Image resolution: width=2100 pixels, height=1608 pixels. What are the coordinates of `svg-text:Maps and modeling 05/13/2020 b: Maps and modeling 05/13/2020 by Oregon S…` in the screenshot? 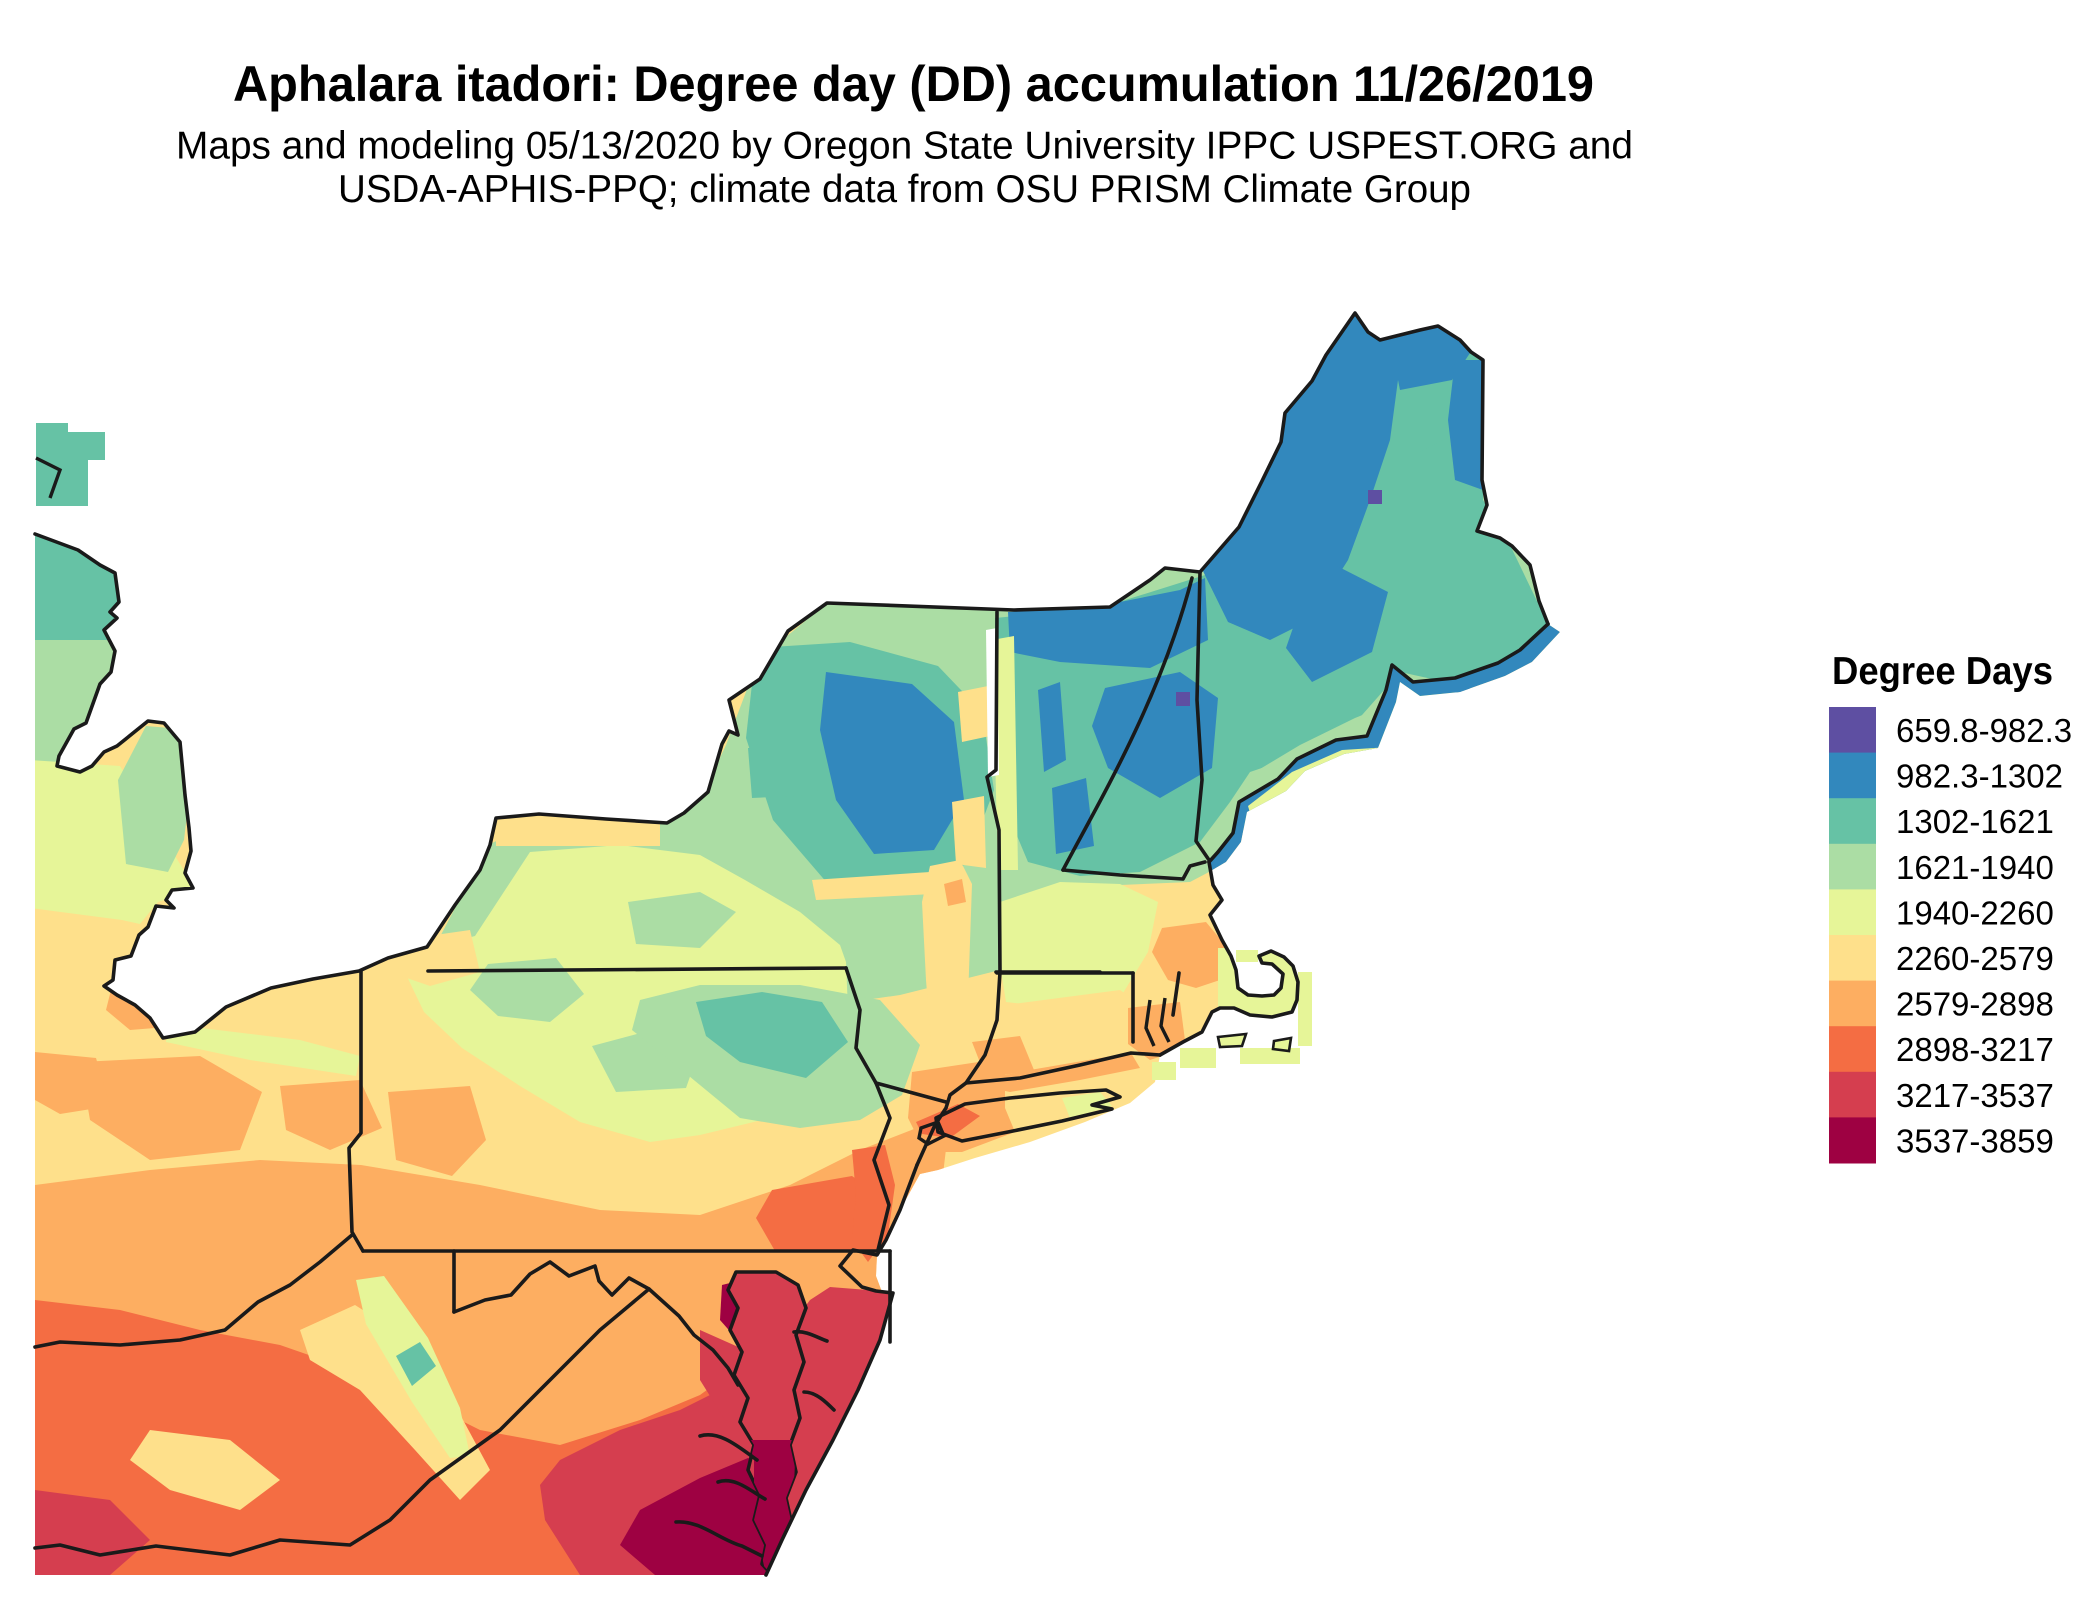 It's located at (904, 146).